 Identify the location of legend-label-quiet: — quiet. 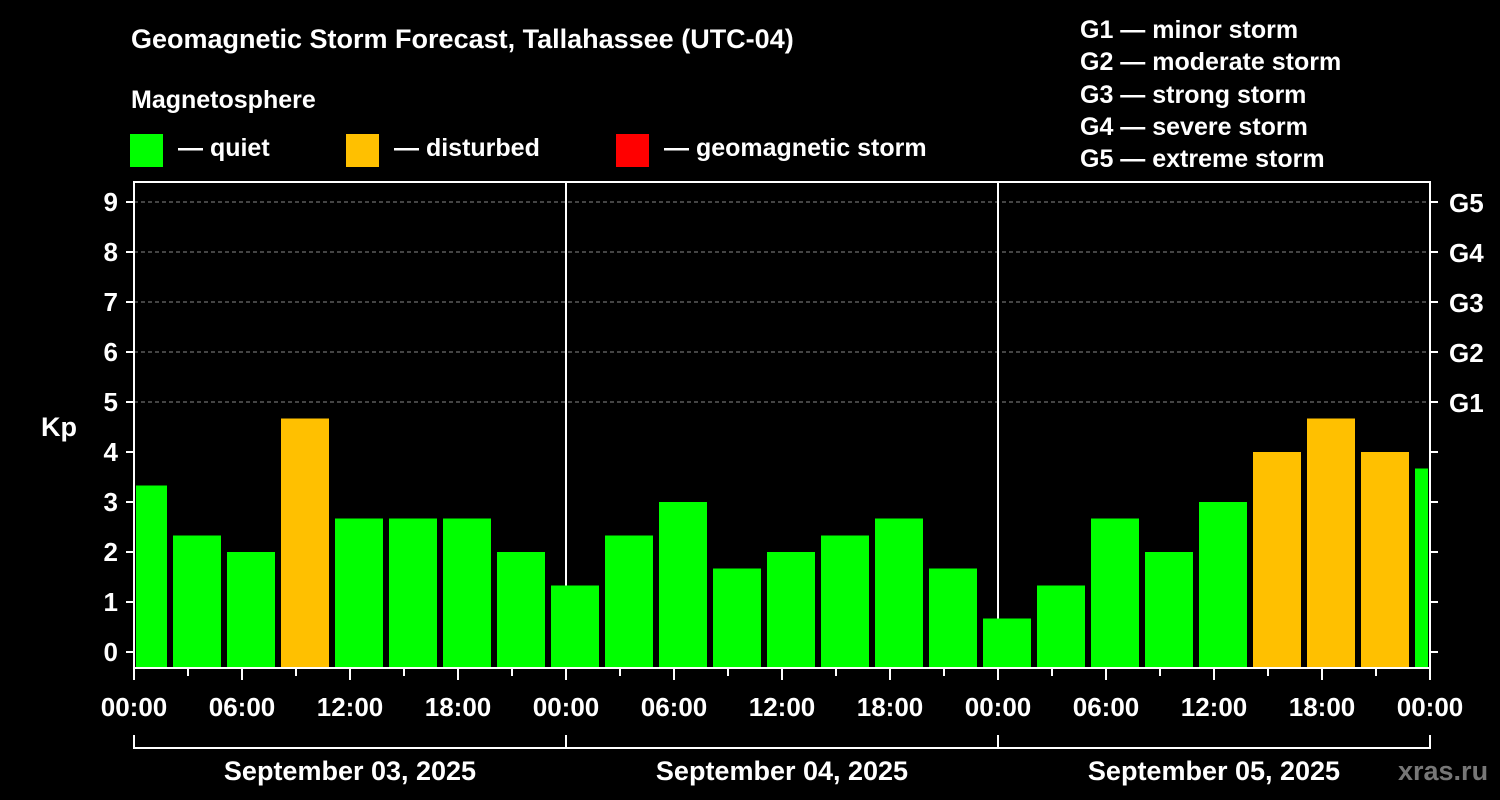
(224, 148).